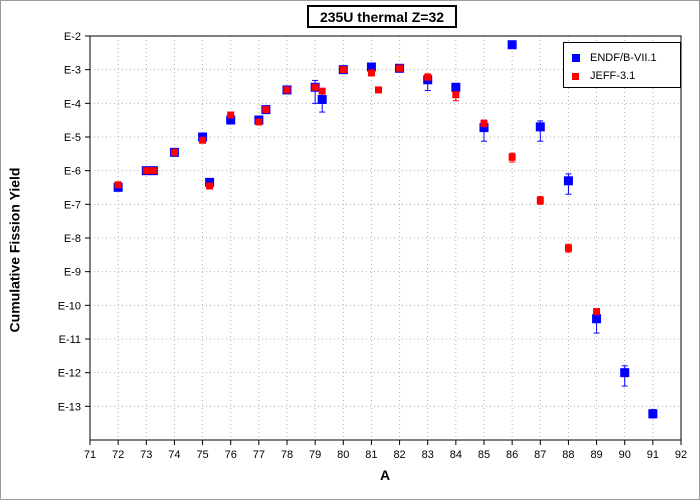 This screenshot has width=700, height=500. Describe the element at coordinates (174, 455) in the screenshot. I see `x-tick-label-74: 74` at that location.